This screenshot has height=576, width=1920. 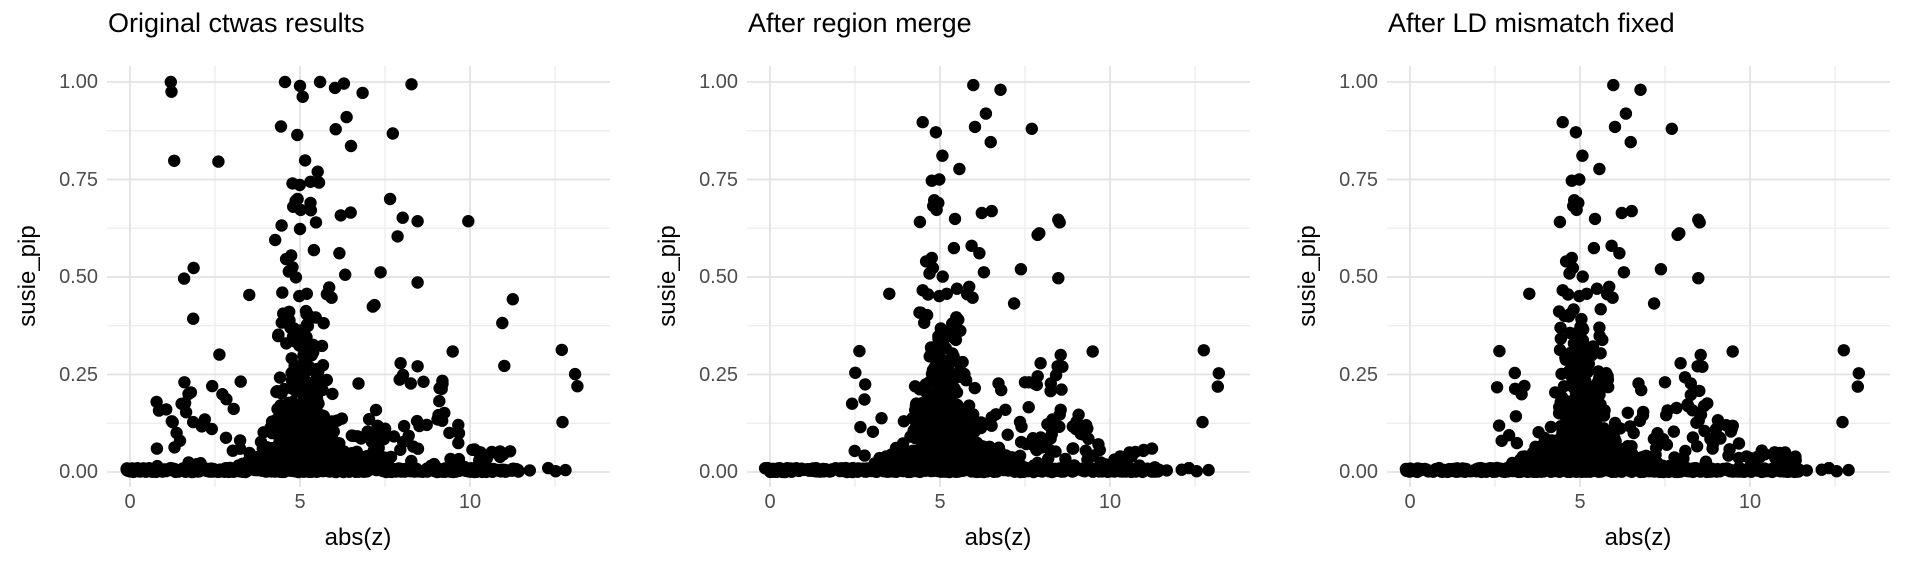 What do you see at coordinates (1638, 537) in the screenshot?
I see `x-axis-title: abs(z)` at bounding box center [1638, 537].